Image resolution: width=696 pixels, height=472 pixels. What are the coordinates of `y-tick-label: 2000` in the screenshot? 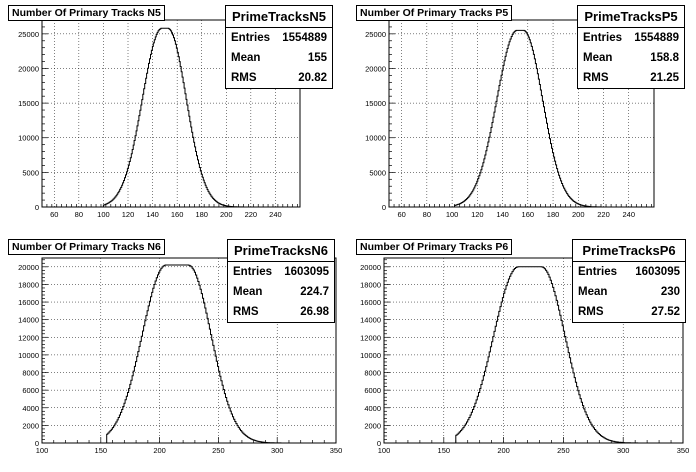 It's located at (30, 425).